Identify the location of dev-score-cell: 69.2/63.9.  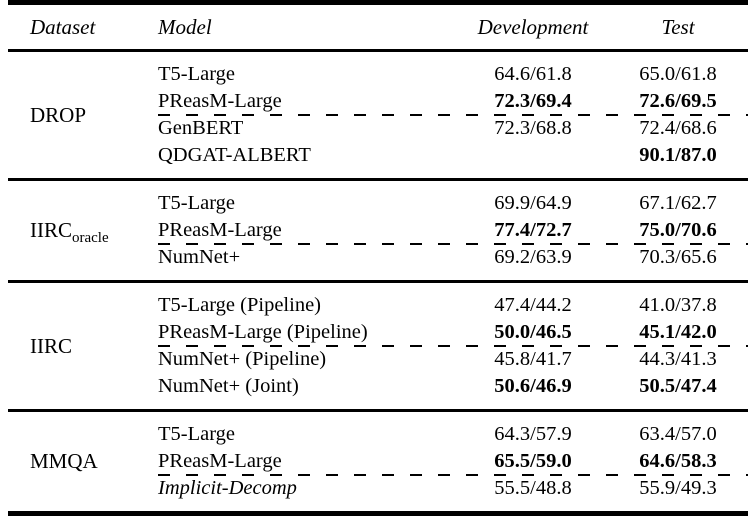
(533, 257).